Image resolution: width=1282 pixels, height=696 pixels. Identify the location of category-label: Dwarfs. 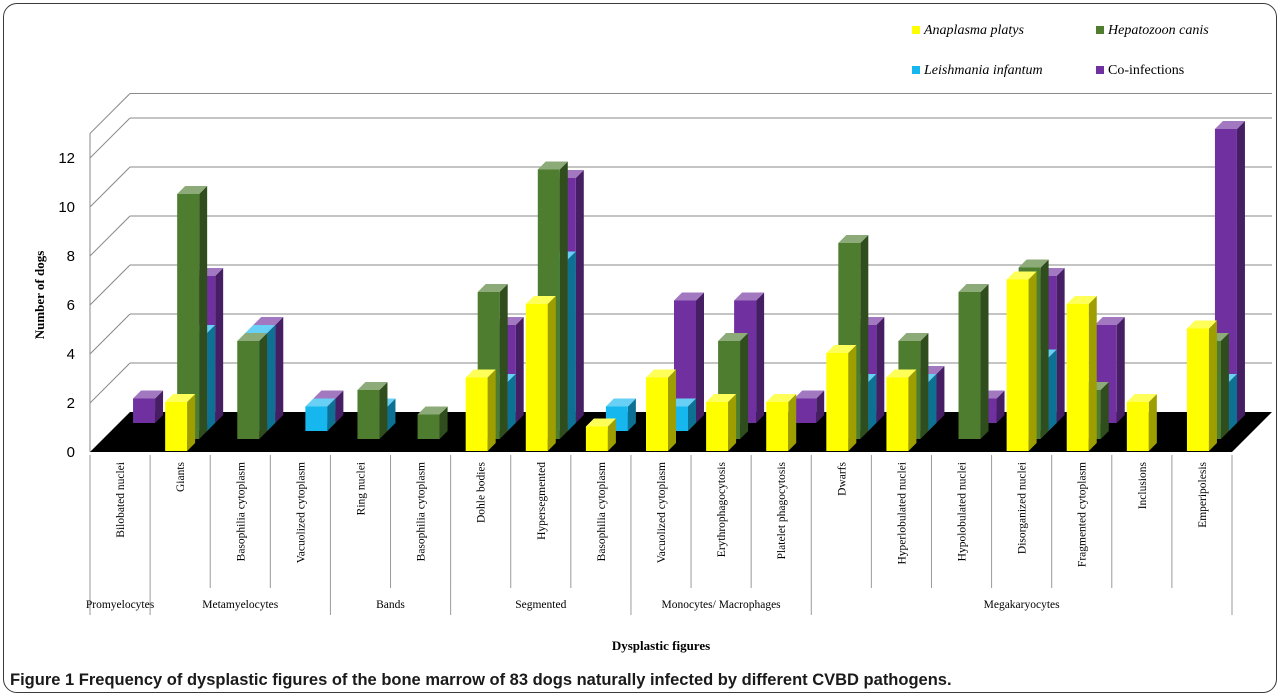
(842, 478).